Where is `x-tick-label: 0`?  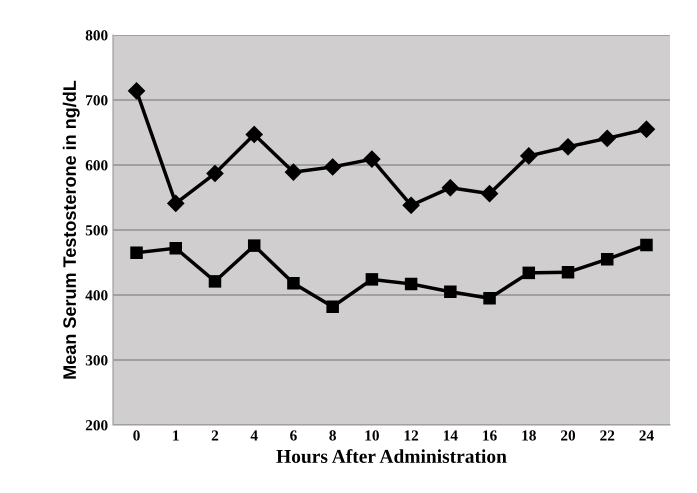 x-tick-label: 0 is located at coordinates (136, 435).